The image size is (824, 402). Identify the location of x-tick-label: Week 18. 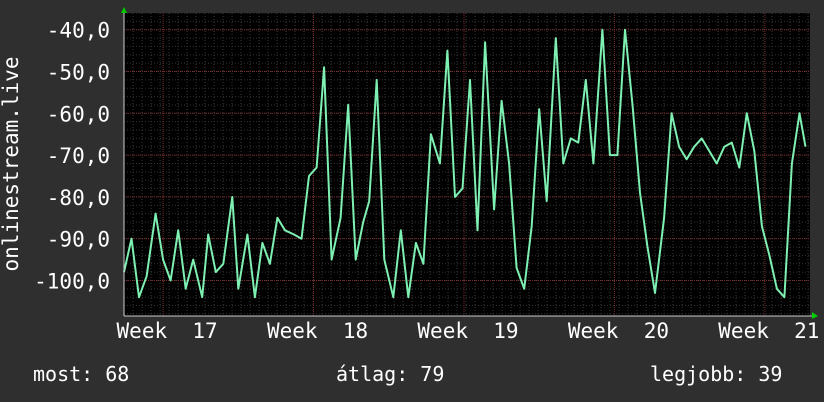
(317, 331).